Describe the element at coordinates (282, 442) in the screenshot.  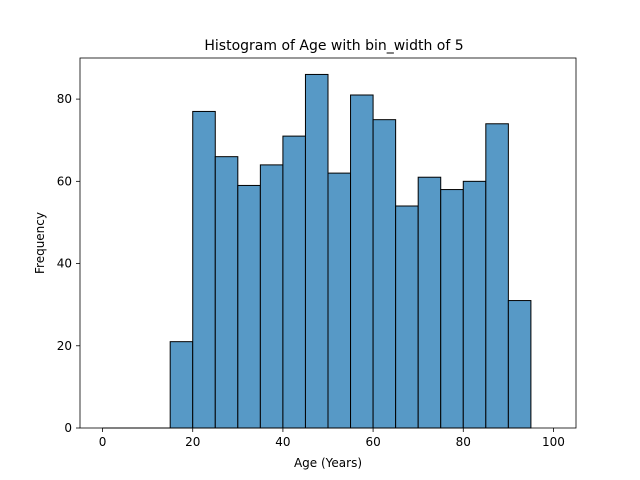
I see `x-tick-label: 40` at that location.